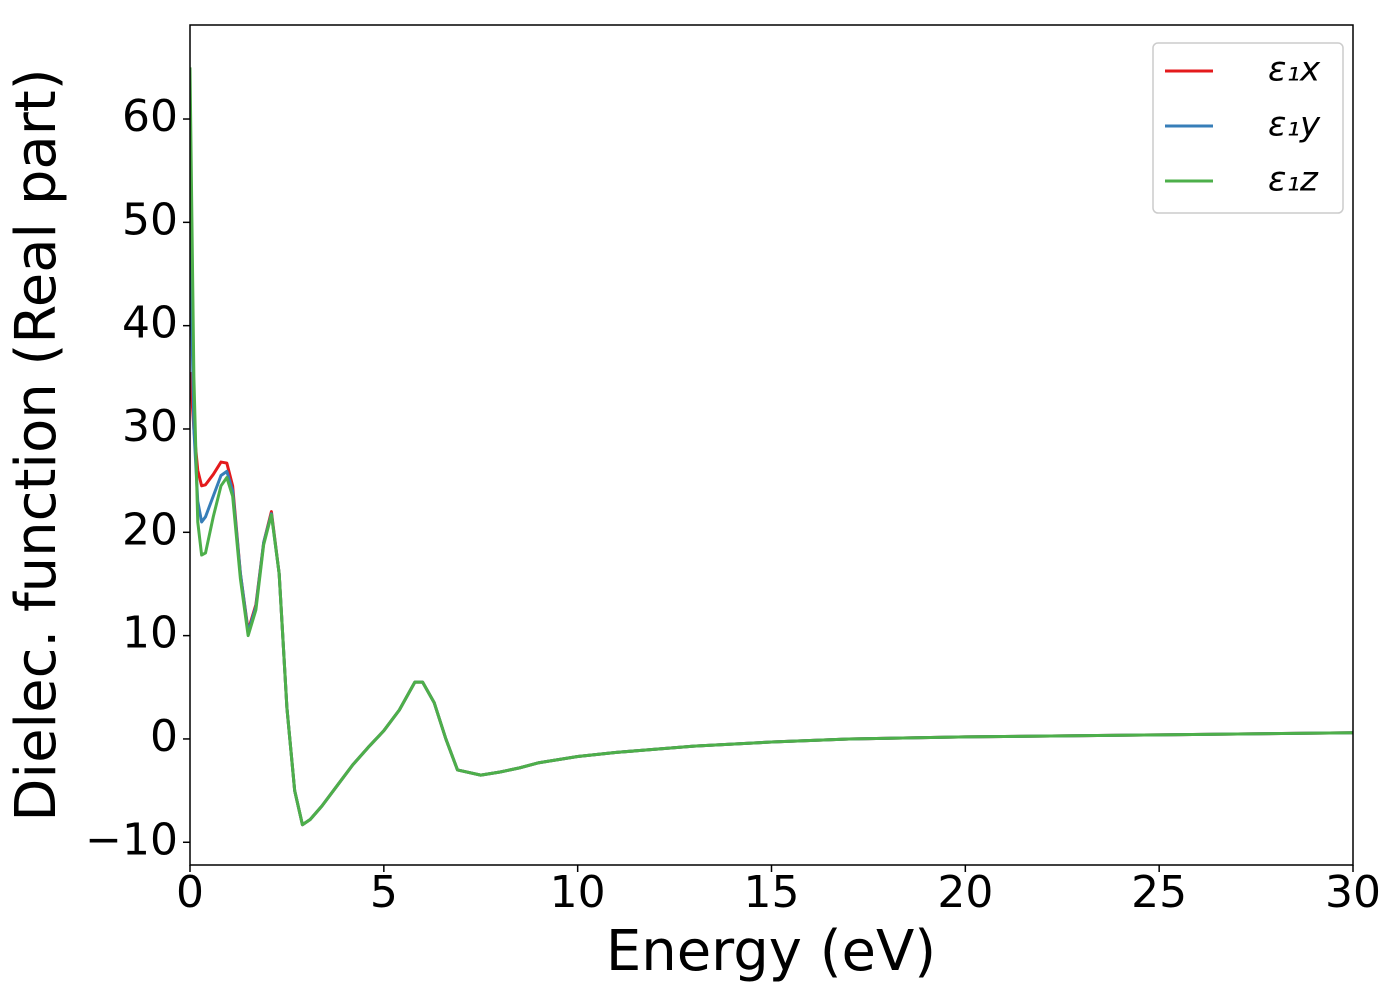 The image size is (1400, 1000). I want to click on y-tick-label: −10, so click(131, 839).